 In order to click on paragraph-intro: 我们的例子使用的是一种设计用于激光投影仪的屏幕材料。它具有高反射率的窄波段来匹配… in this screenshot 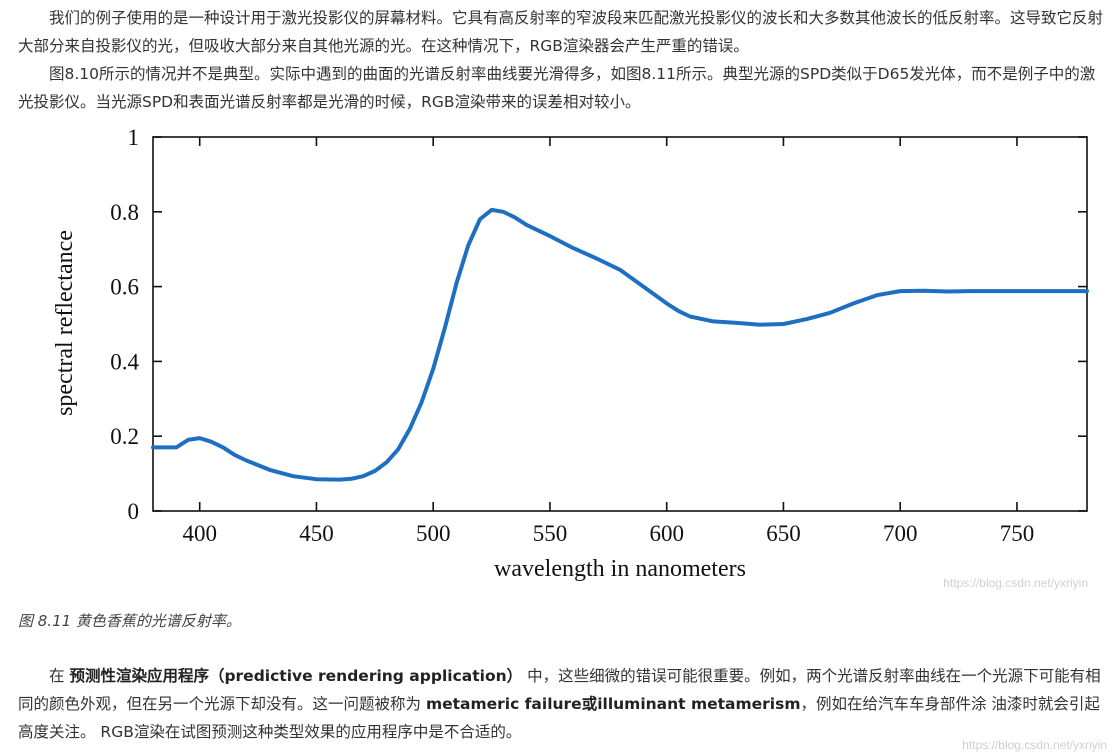, I will do `click(561, 32)`.